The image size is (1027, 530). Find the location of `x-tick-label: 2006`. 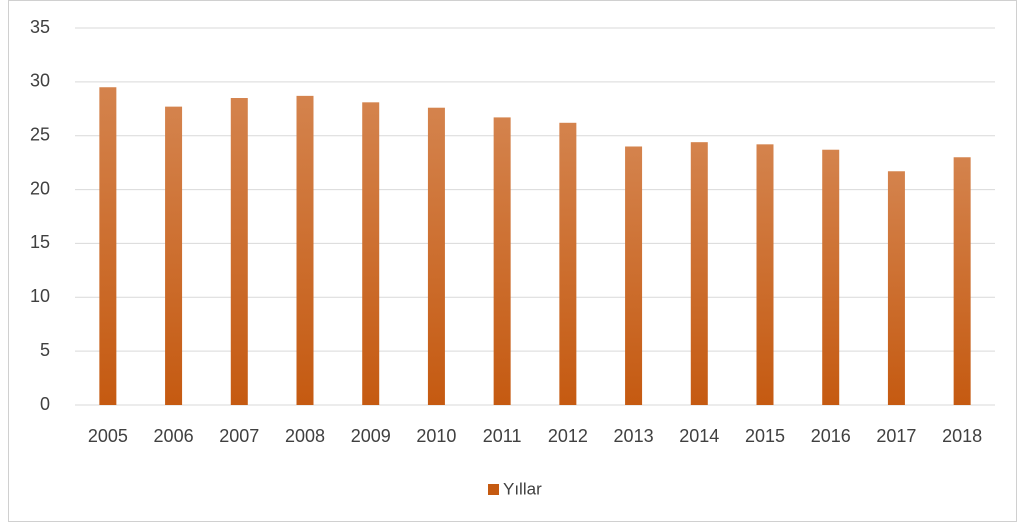

x-tick-label: 2006 is located at coordinates (174, 436).